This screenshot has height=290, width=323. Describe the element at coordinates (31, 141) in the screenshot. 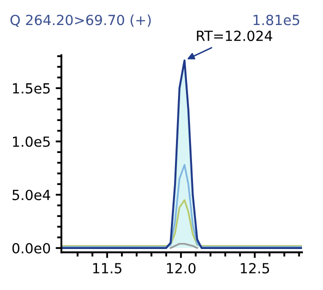

I see `y-tick-label: 1.0e5` at that location.